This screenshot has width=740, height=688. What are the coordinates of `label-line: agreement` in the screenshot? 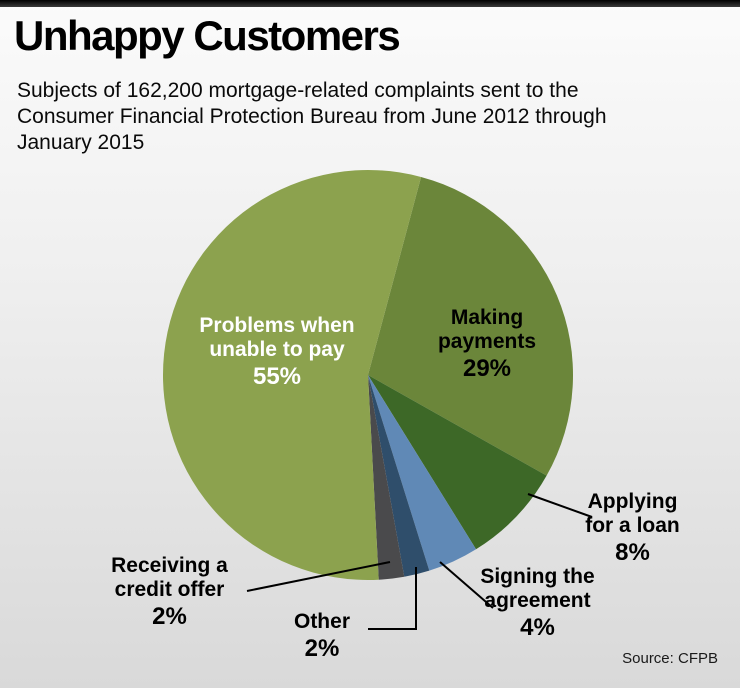 It's located at (537, 600).